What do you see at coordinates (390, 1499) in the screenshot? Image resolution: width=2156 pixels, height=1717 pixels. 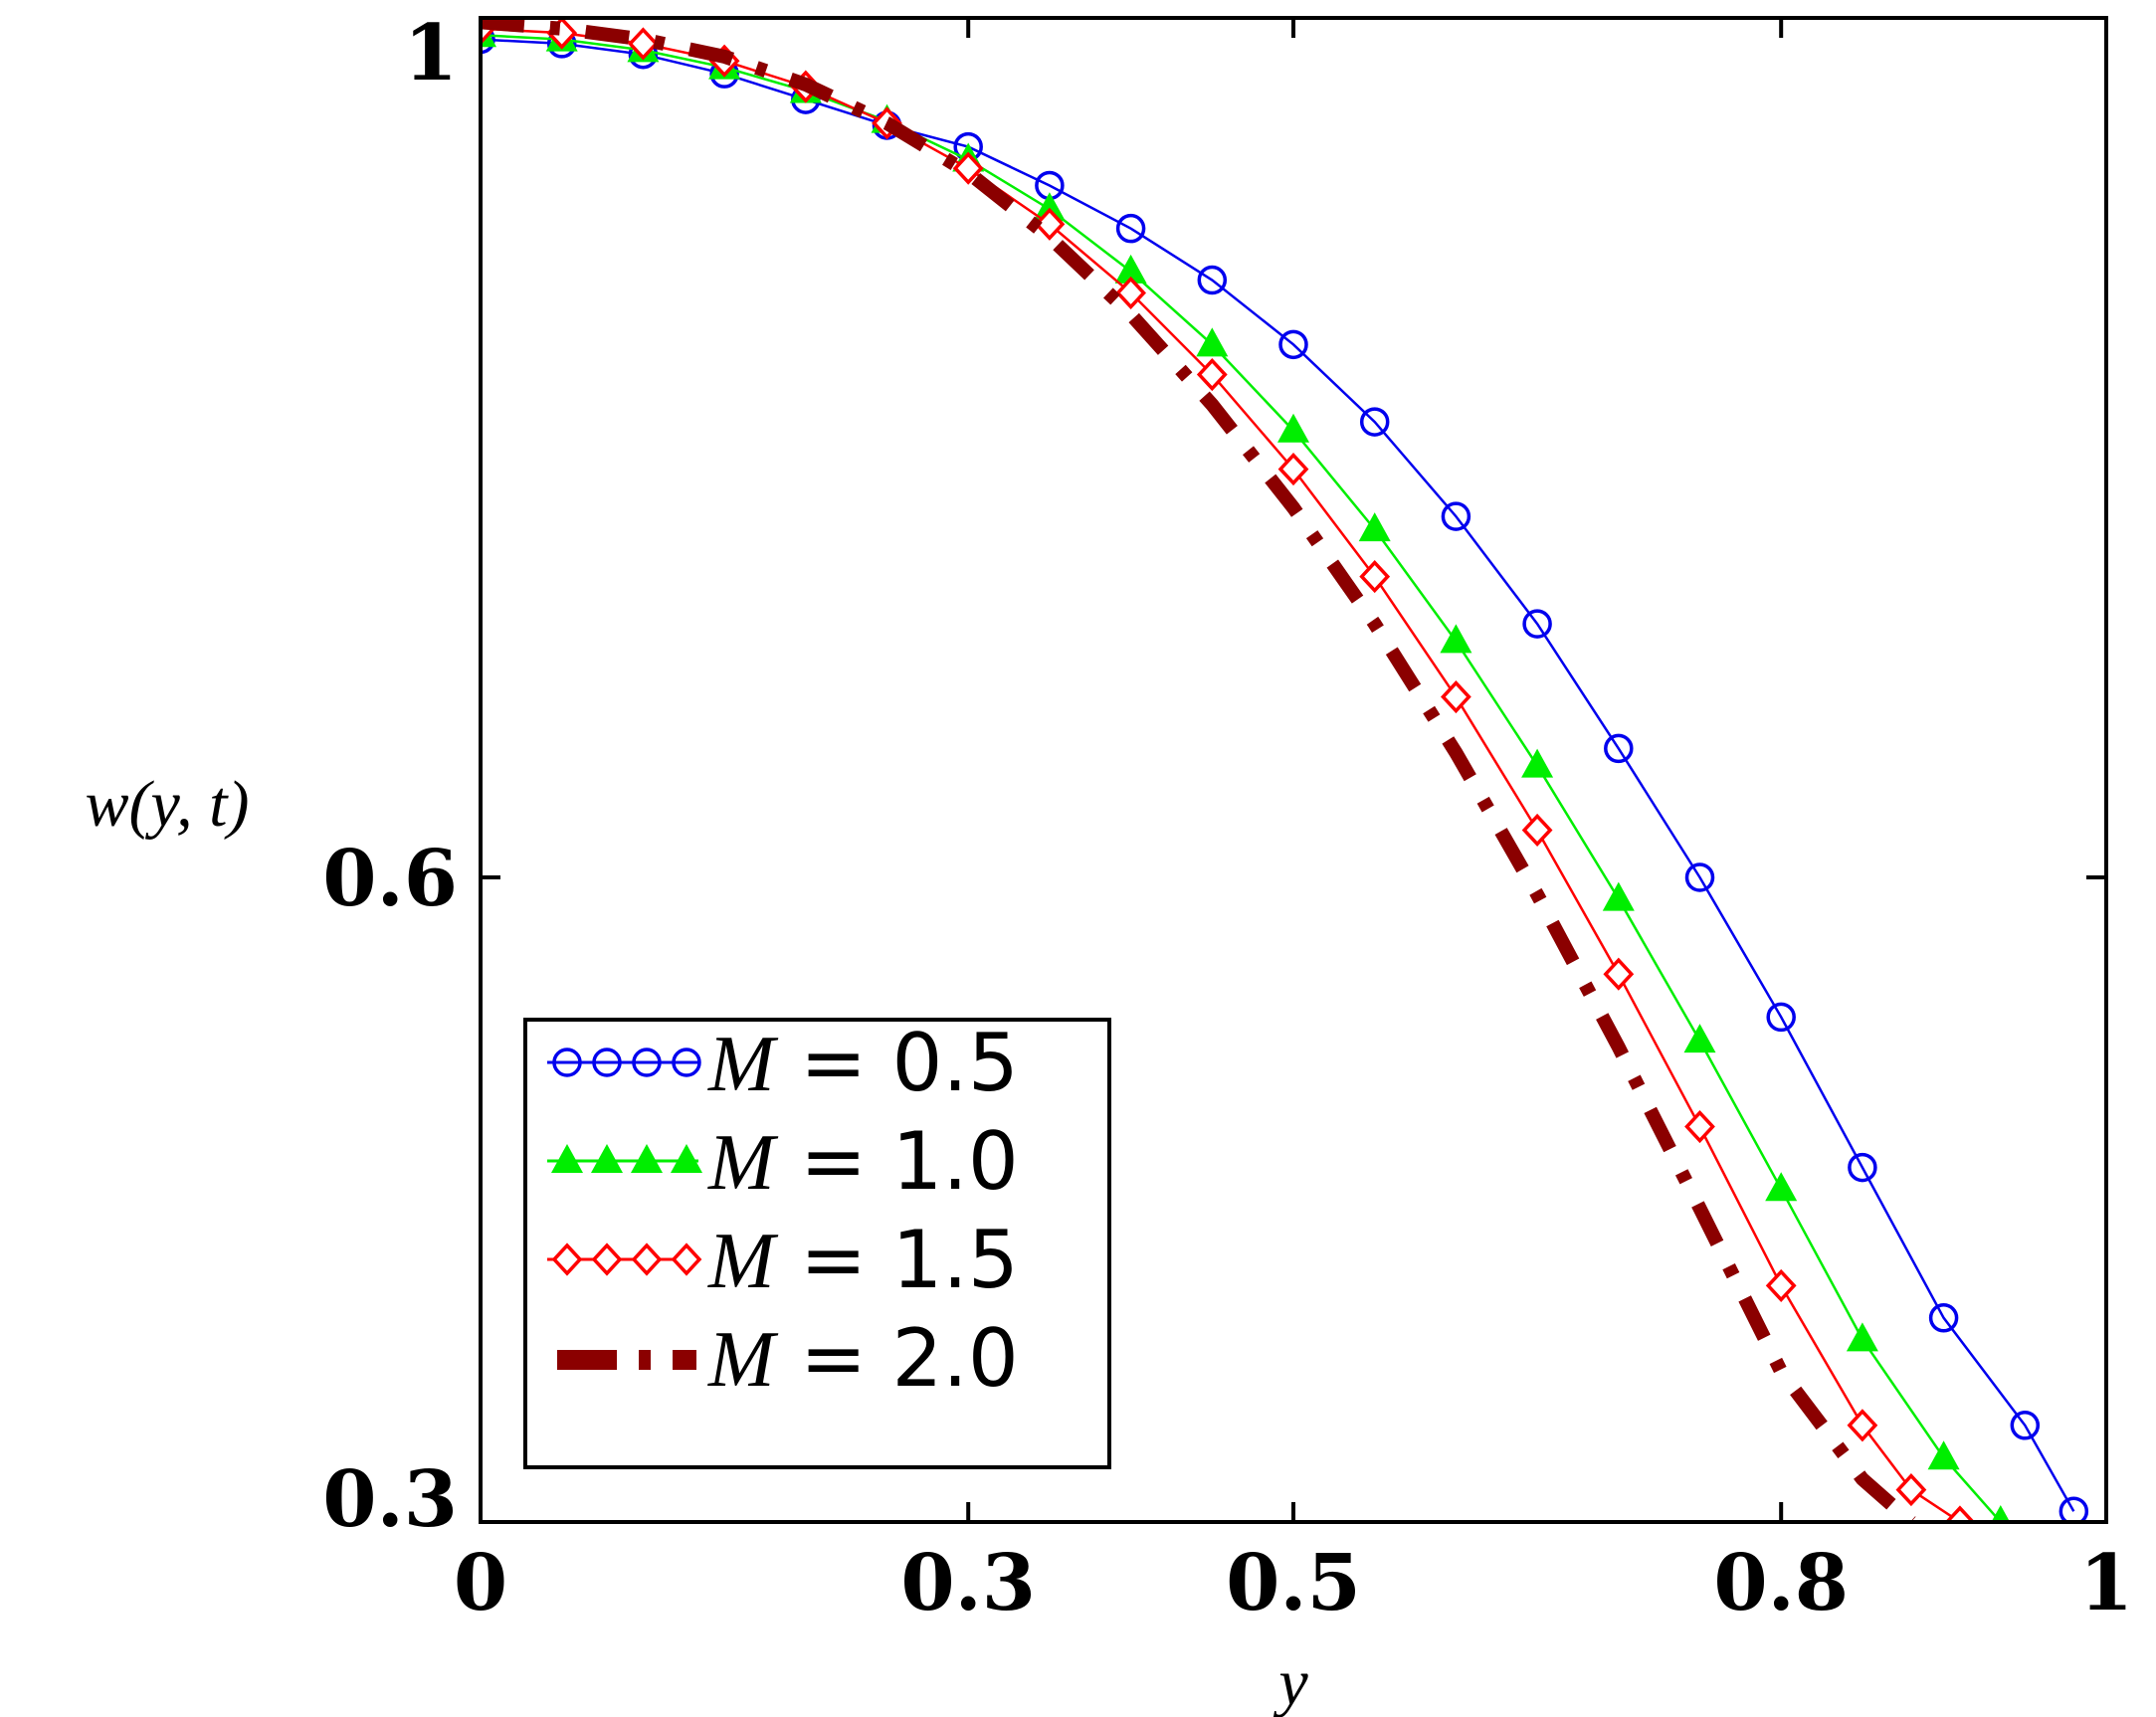 I see `y-tick-label: 0.3` at bounding box center [390, 1499].